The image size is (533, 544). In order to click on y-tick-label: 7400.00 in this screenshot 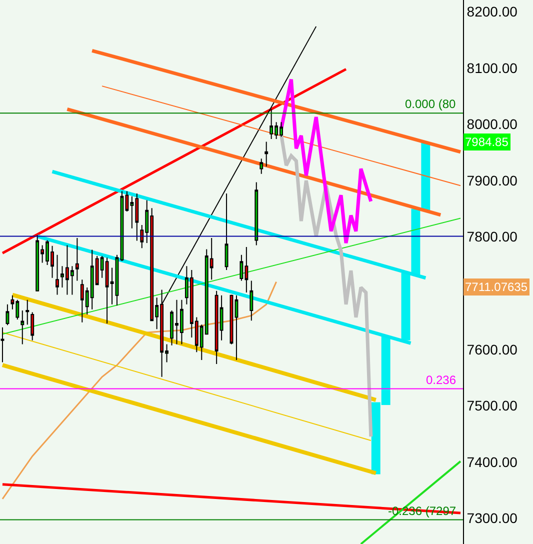, I will do `click(492, 462)`.